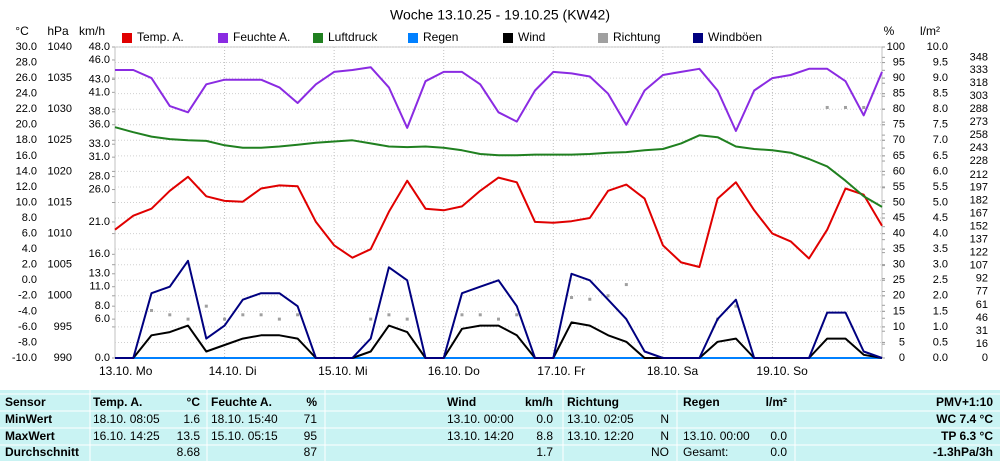  What do you see at coordinates (899, 265) in the screenshot?
I see `y-tick-label: 30` at bounding box center [899, 265].